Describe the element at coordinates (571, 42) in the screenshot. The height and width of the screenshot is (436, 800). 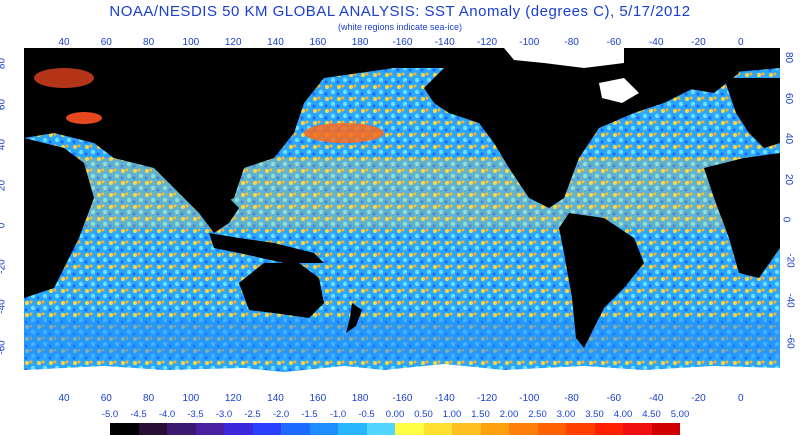
I see `lonTop-label: -80` at that location.